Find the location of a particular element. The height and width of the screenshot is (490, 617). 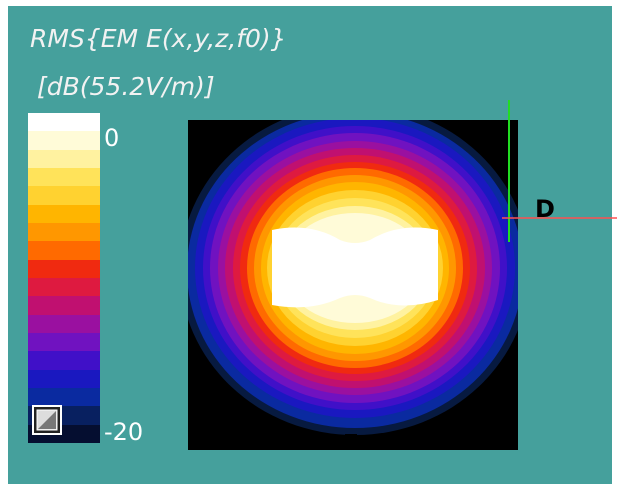

colorbar is located at coordinates (64, 278).